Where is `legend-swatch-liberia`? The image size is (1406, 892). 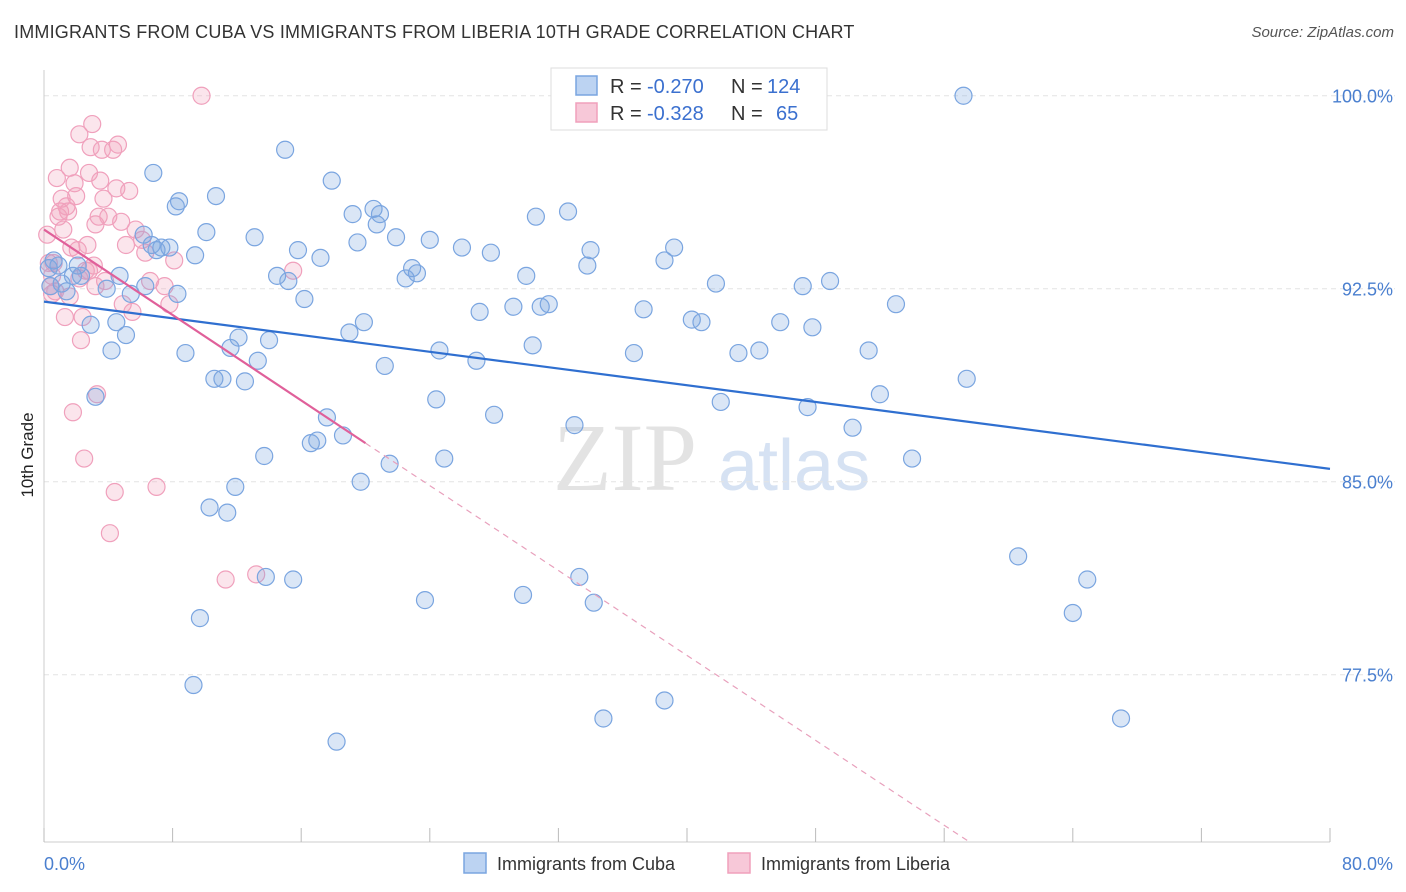
legend-swatch-liberia is located at coordinates (586, 112).